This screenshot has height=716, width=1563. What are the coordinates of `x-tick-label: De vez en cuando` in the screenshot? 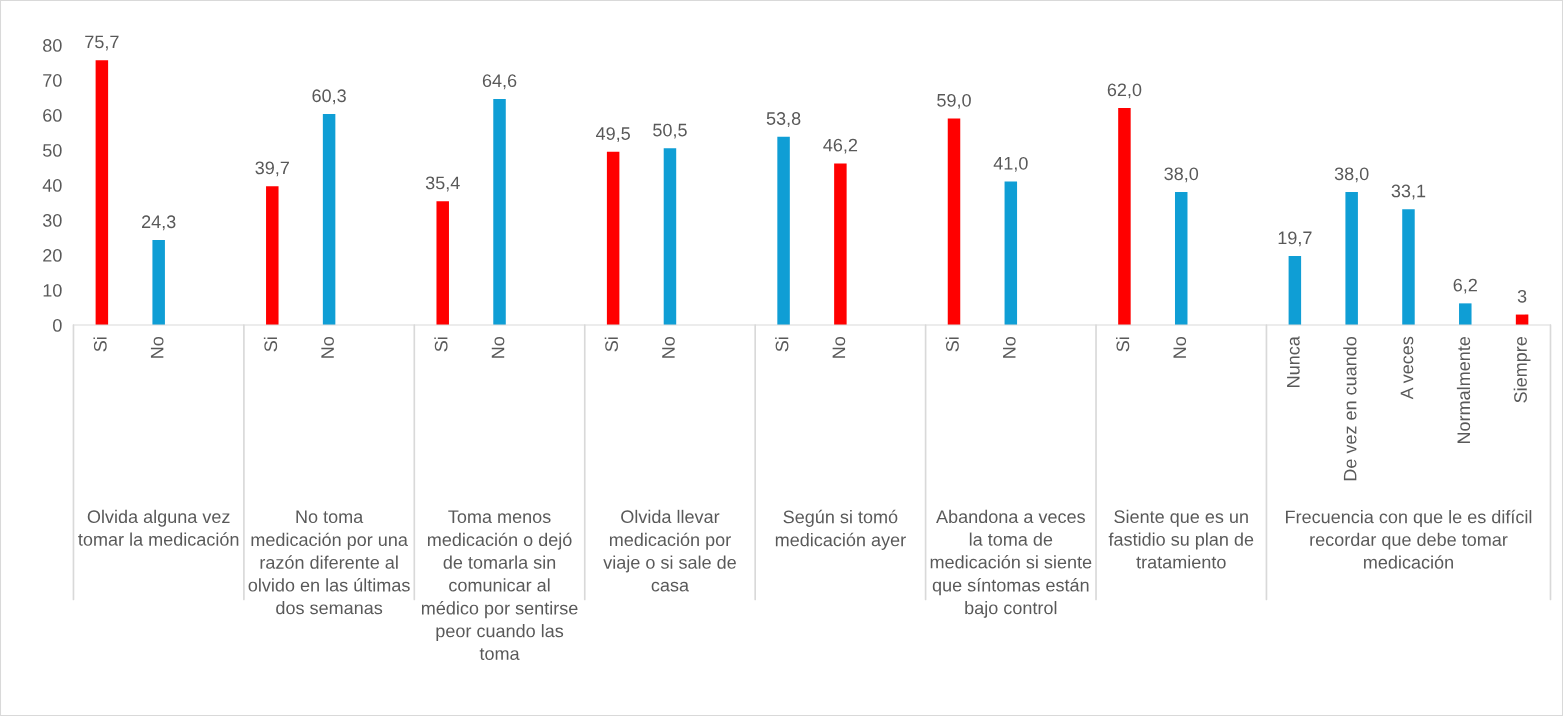 It's located at (1350, 408).